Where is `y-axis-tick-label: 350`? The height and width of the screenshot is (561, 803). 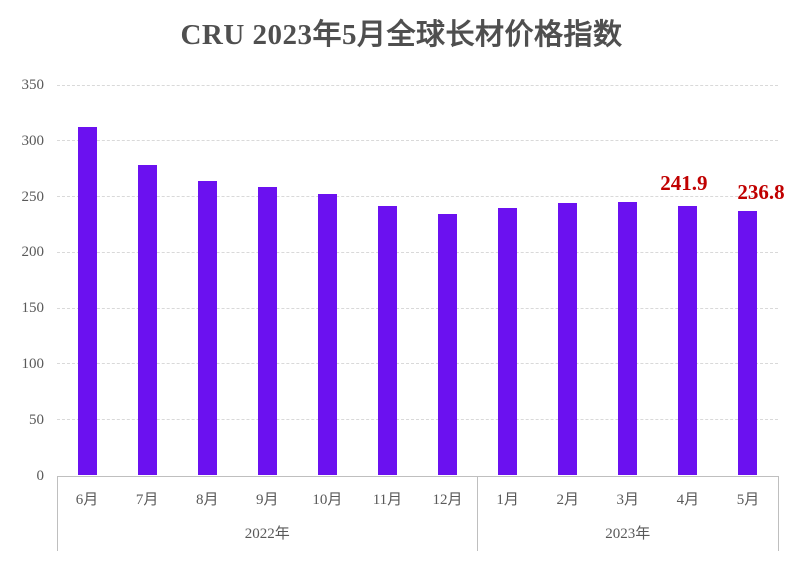 y-axis-tick-label: 350 is located at coordinates (33, 85).